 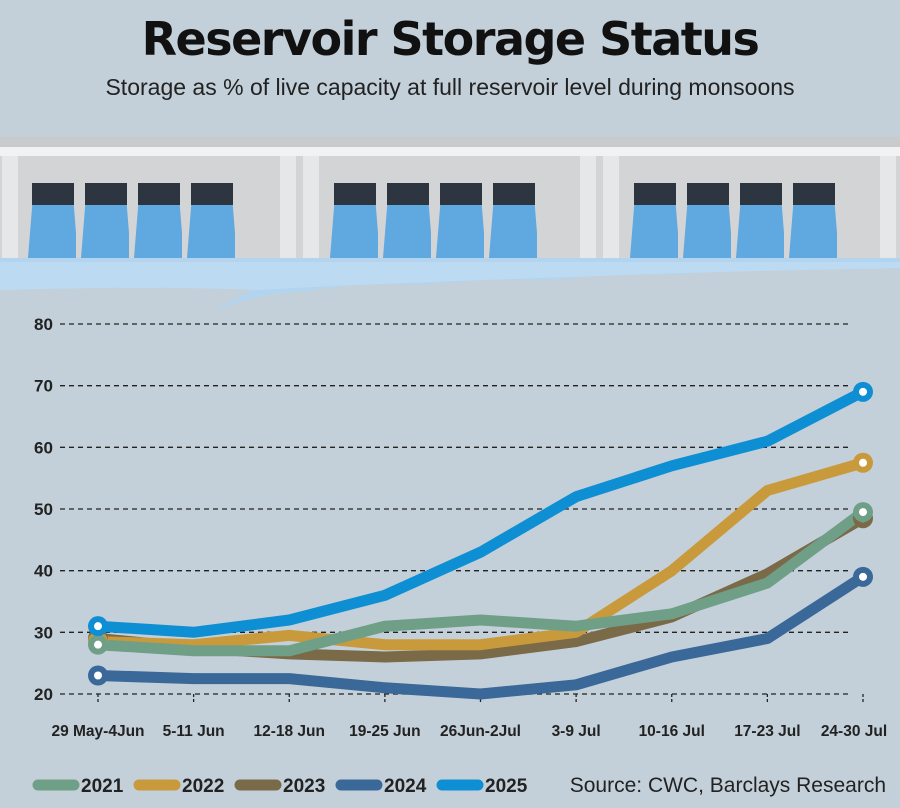 I want to click on y-tick-label: 50, so click(x=43, y=509).